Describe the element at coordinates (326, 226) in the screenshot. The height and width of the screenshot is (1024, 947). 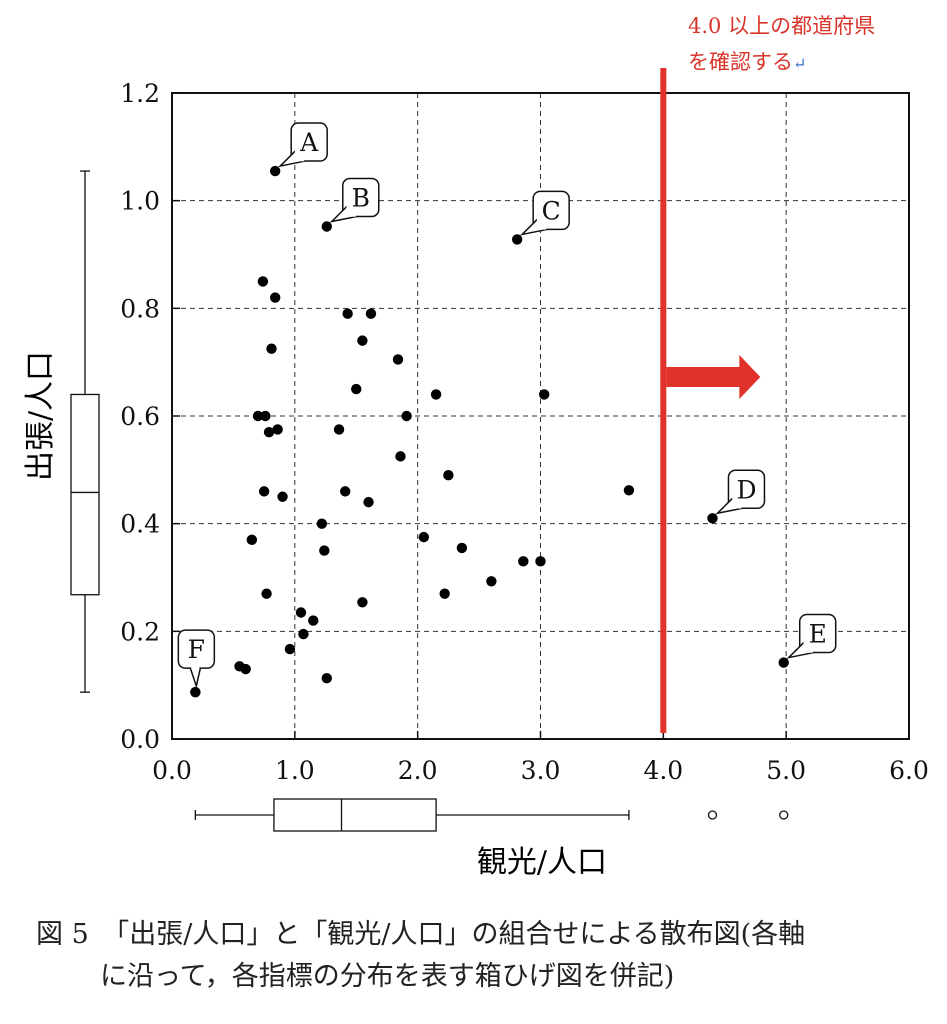
I see `data-point-b` at that location.